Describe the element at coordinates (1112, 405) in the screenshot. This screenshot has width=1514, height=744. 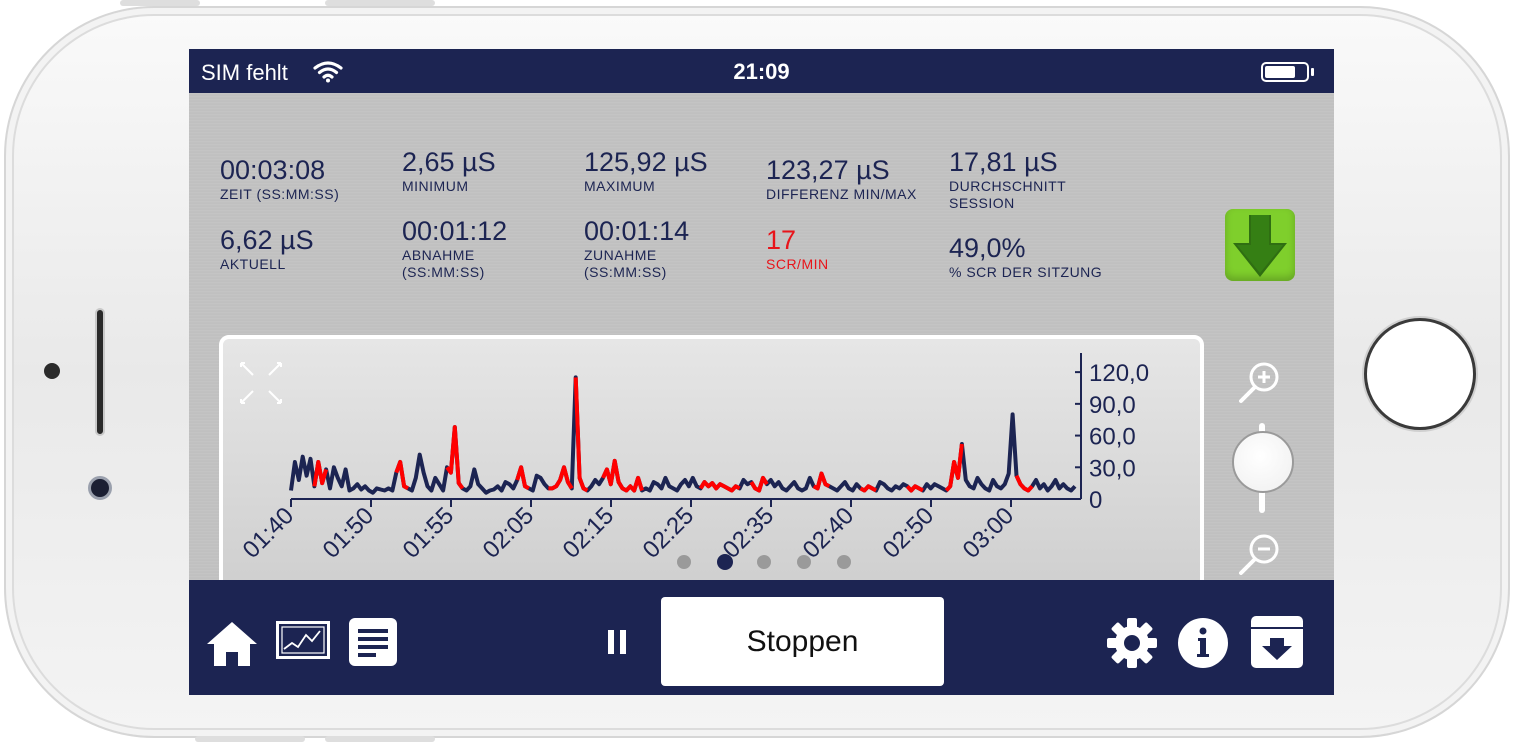
I see `y-tick-label: 90,0` at that location.